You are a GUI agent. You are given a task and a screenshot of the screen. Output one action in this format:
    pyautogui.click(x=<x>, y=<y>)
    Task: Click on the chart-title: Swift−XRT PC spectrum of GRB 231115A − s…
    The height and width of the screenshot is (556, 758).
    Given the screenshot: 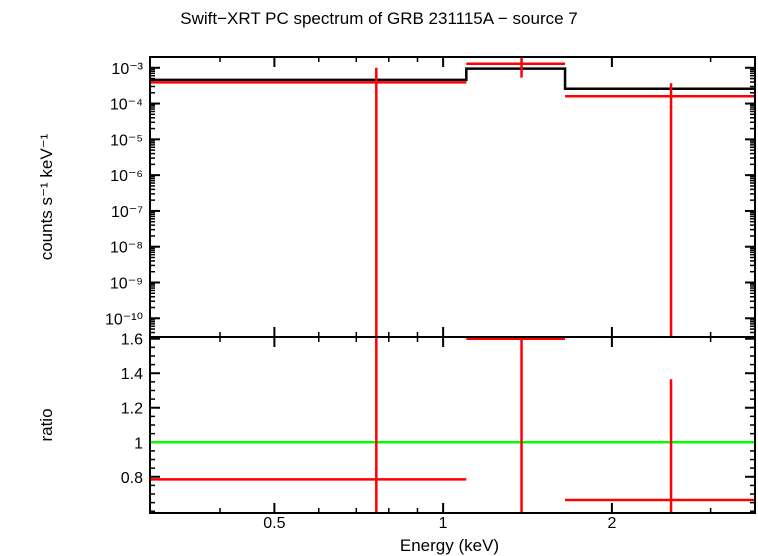 What is the action you would take?
    pyautogui.click(x=379, y=18)
    